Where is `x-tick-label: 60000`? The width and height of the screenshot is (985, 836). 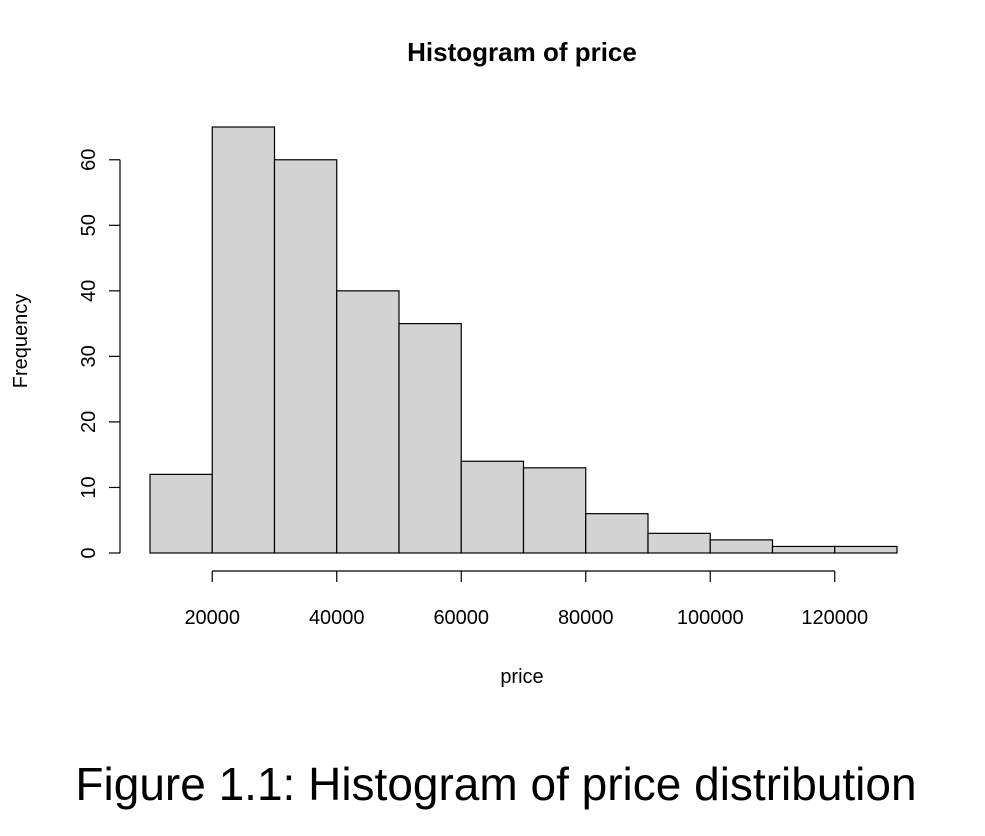
x-tick-label: 60000 is located at coordinates (461, 618).